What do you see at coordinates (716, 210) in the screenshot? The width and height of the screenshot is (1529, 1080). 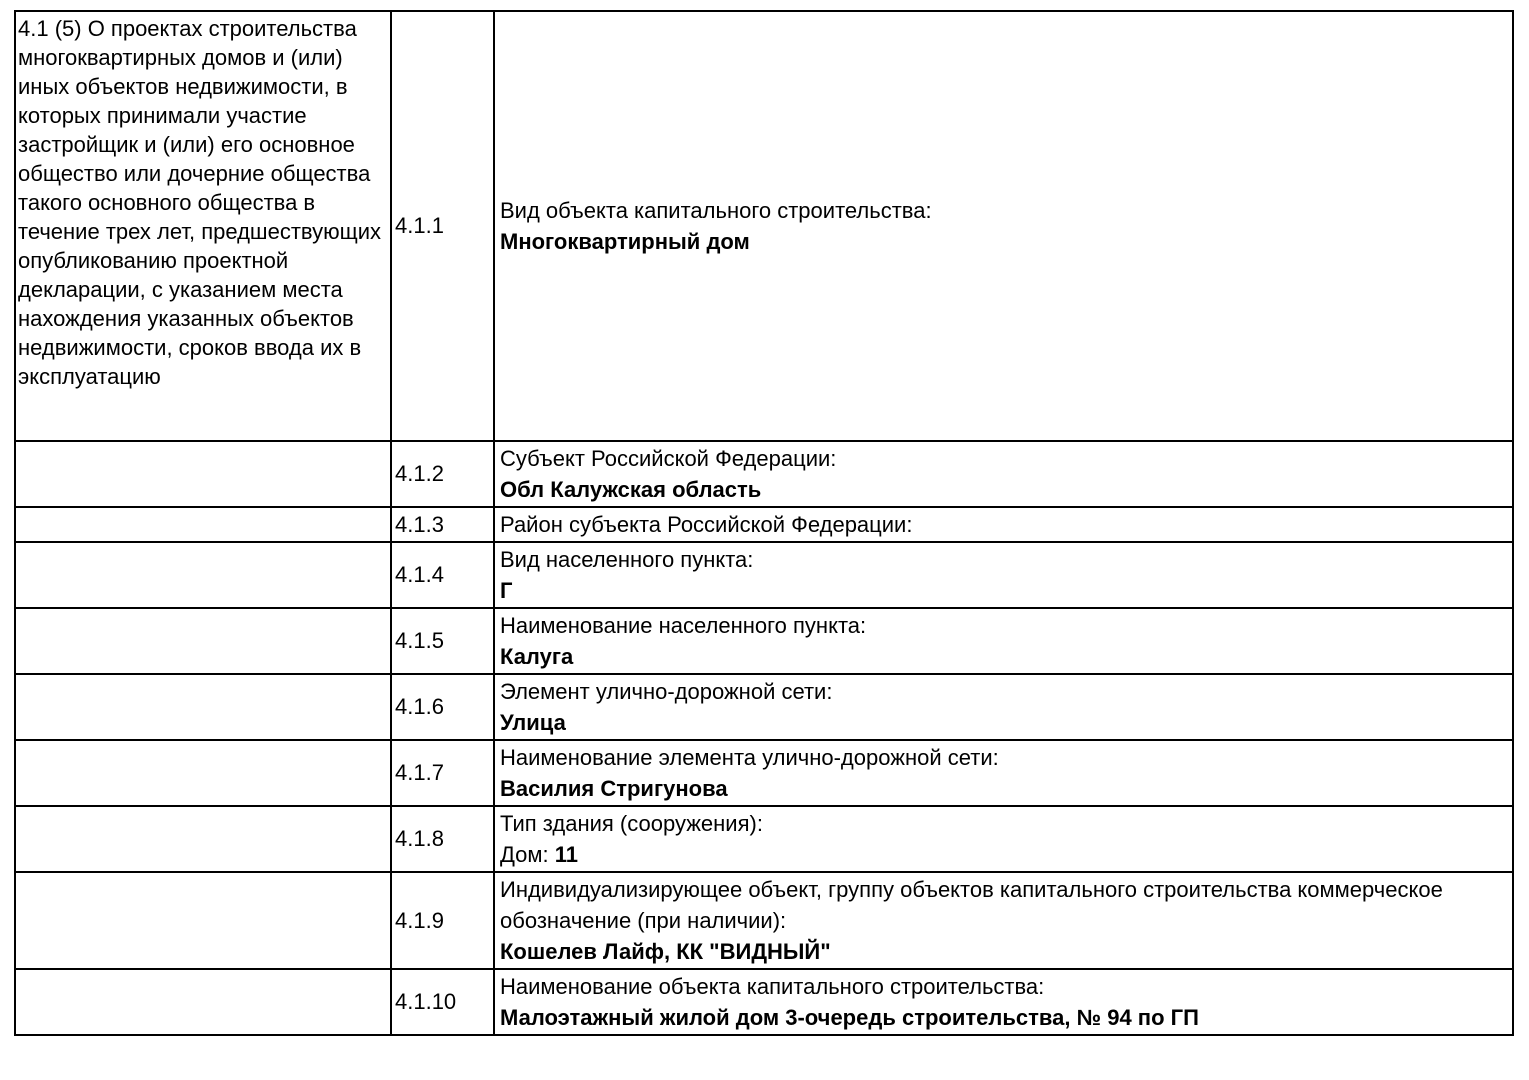 I see `field-label: Вид объекта капитального строительства:` at bounding box center [716, 210].